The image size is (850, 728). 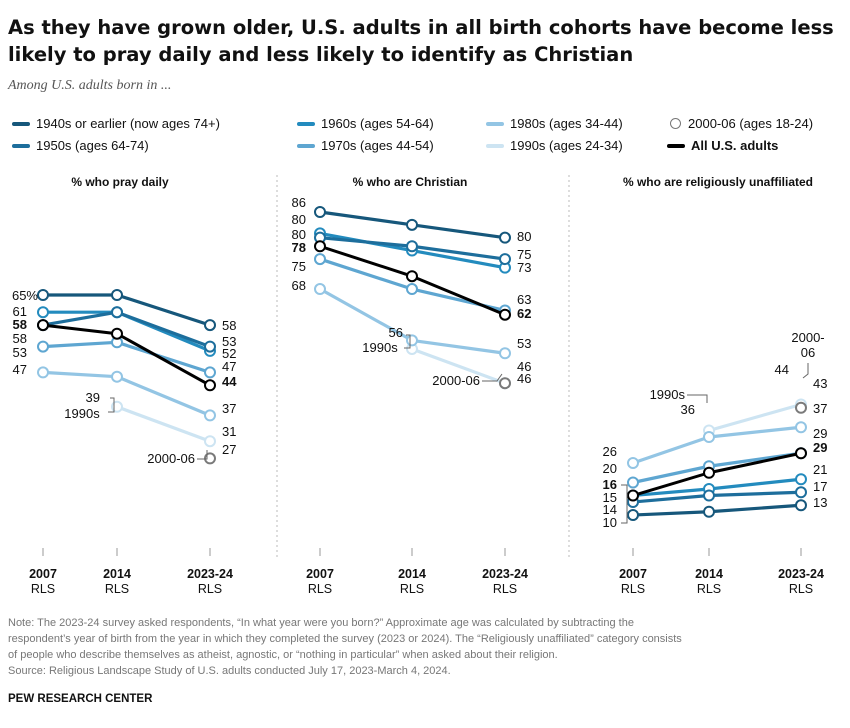 I want to click on annotation-2000-06: 2000-, so click(x=807, y=337).